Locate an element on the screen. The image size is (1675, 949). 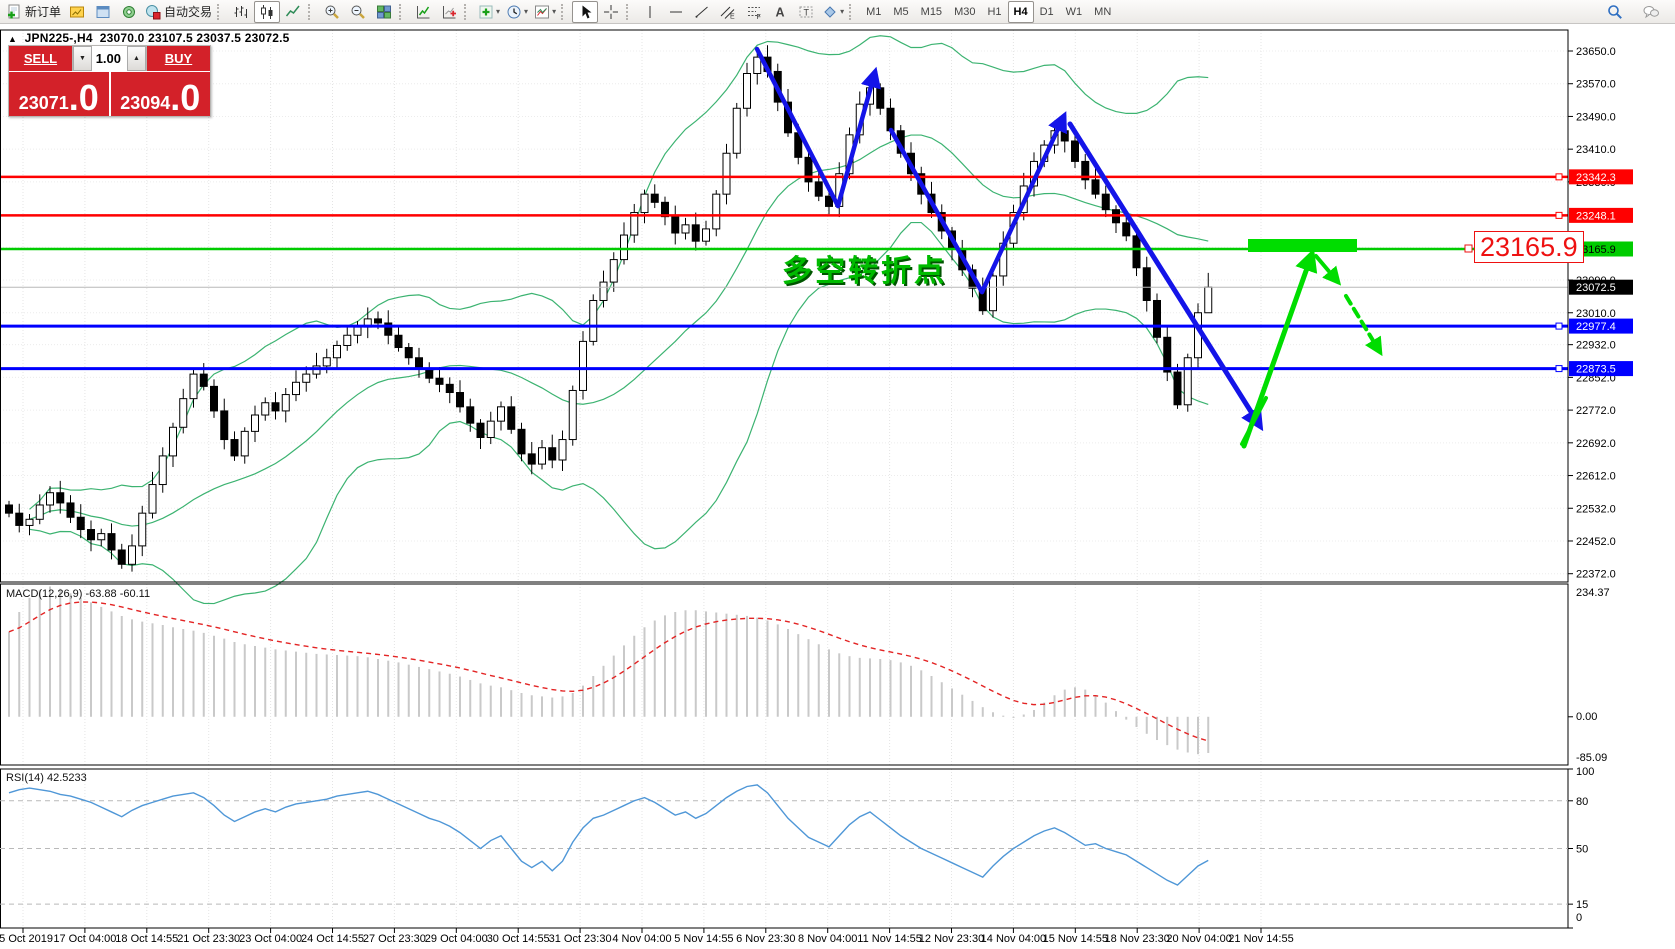
svg-text: 23650.0 is located at coordinates (1596, 52).